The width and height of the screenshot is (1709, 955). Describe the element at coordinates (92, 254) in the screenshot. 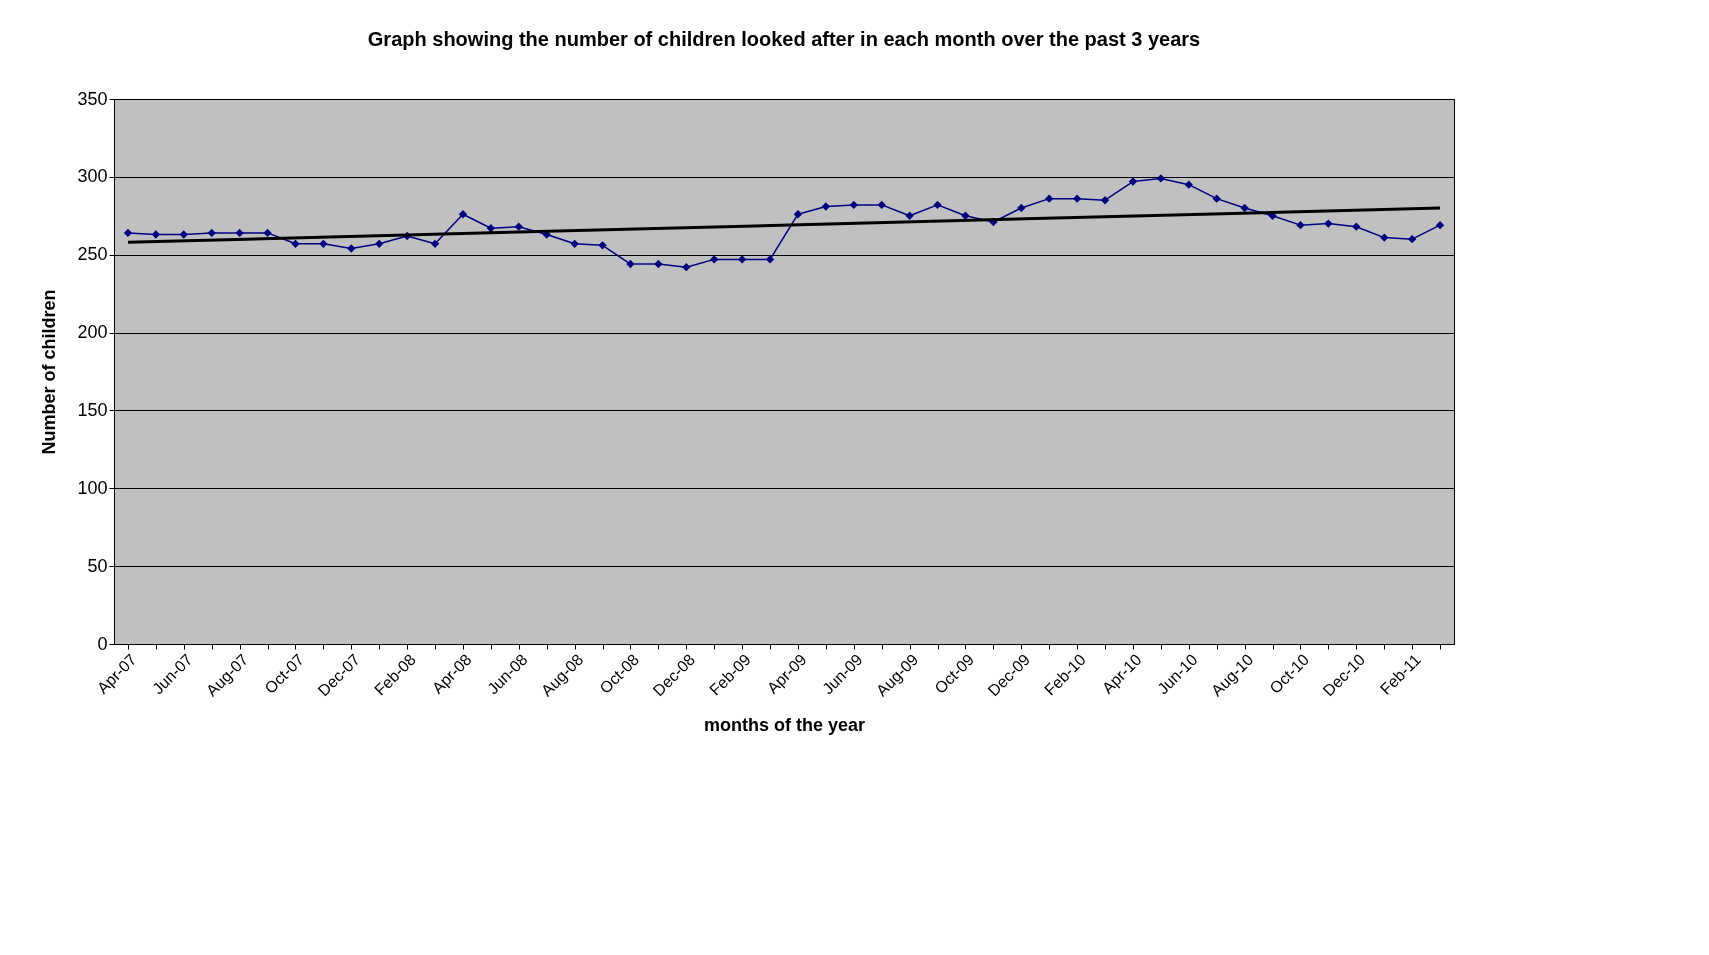

I see `y-tick-label: 250` at that location.